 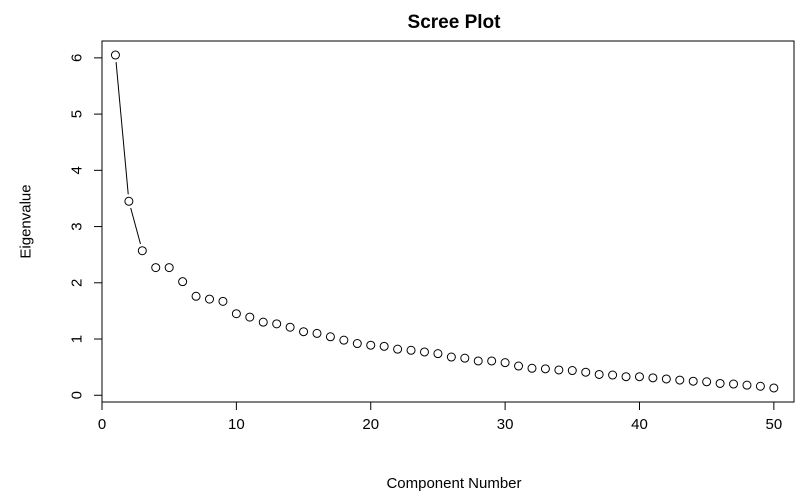 I want to click on y-tick-label: 2, so click(x=77, y=283).